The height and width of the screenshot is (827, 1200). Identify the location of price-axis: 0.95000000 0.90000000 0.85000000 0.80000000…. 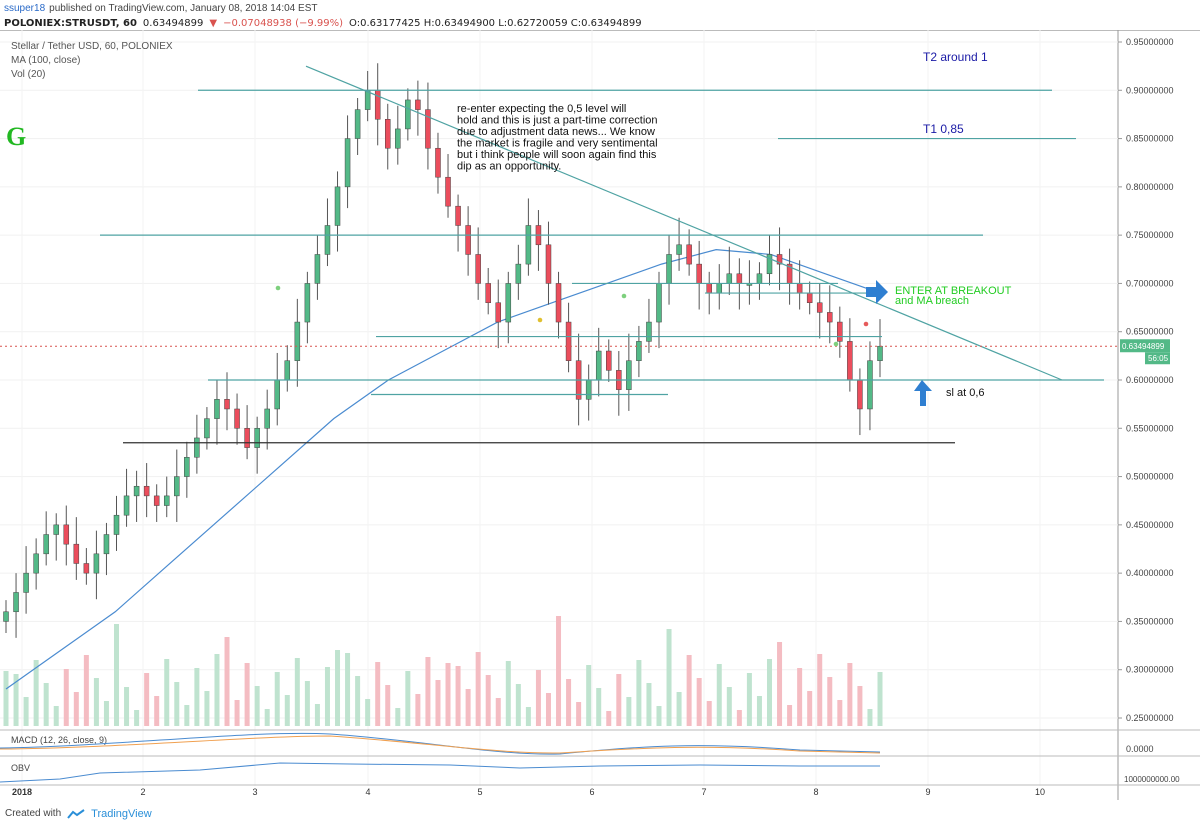
(1146, 380).